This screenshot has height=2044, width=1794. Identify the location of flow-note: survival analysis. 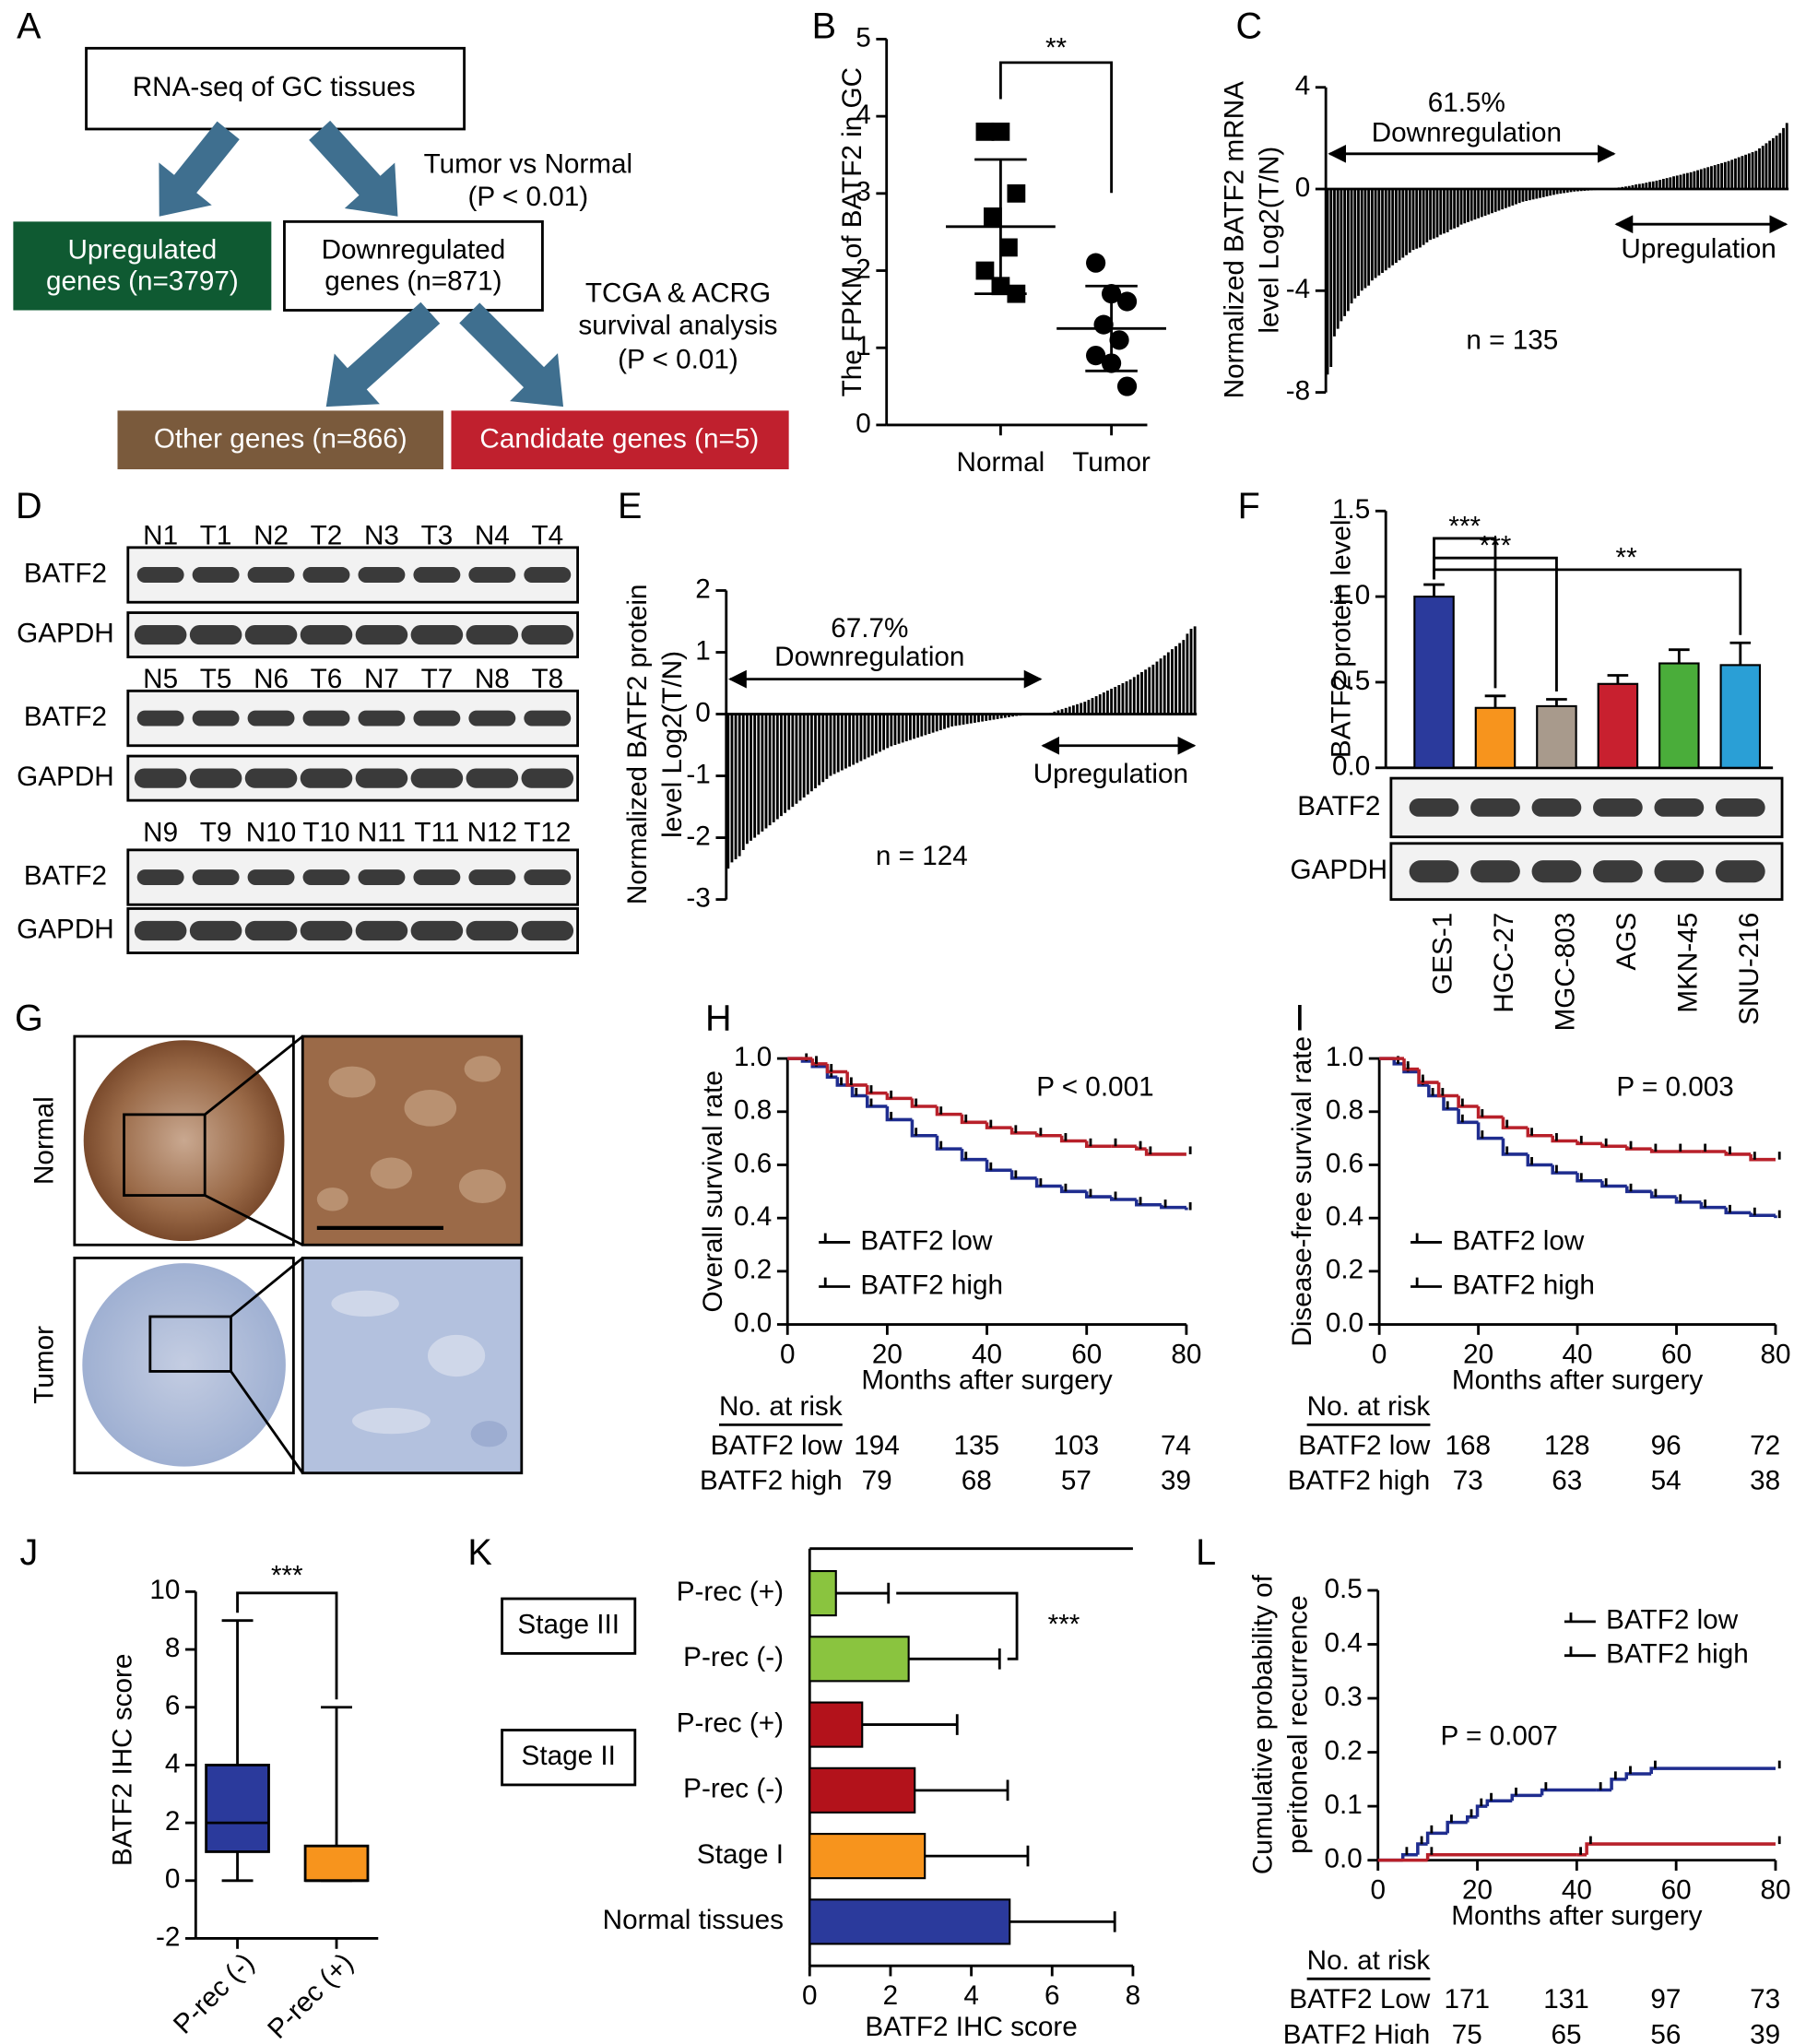
(677, 326).